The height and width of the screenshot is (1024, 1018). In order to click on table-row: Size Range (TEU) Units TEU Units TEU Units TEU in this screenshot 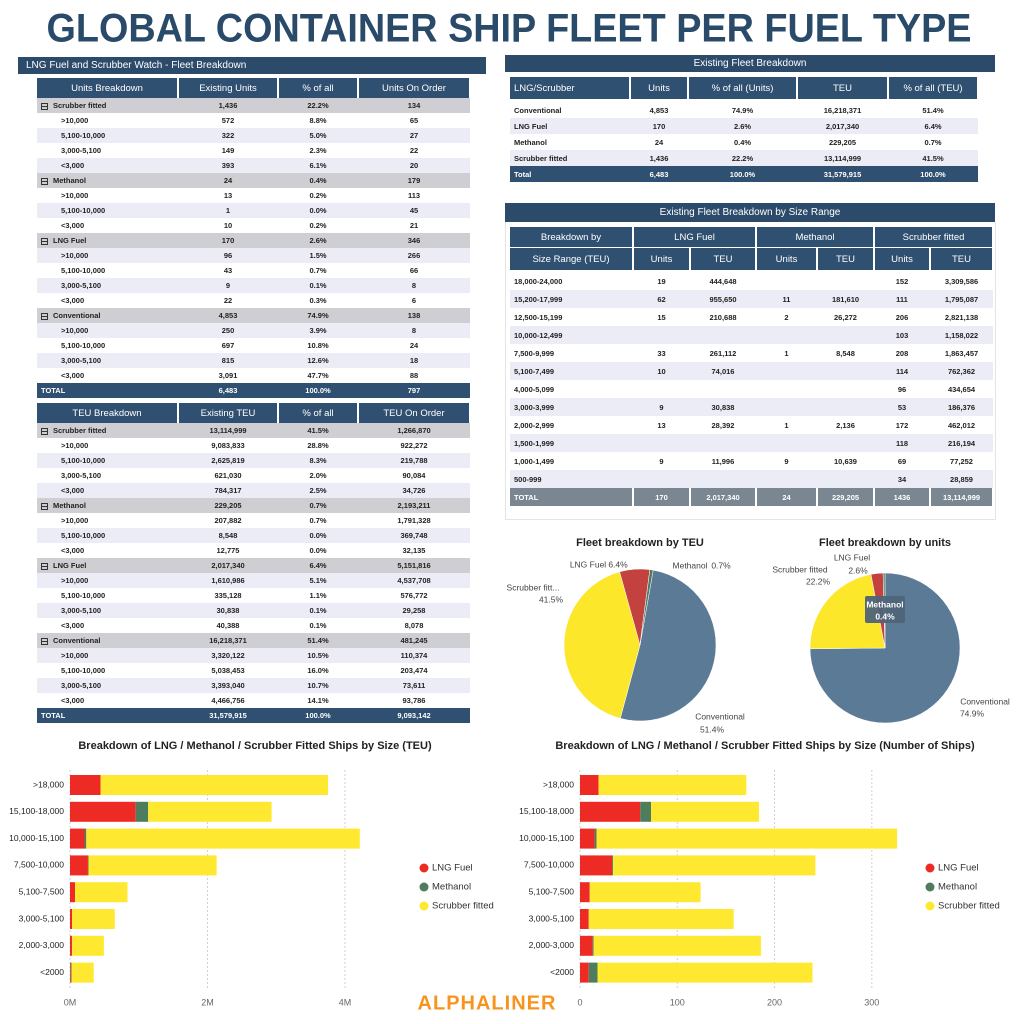, I will do `click(752, 258)`.